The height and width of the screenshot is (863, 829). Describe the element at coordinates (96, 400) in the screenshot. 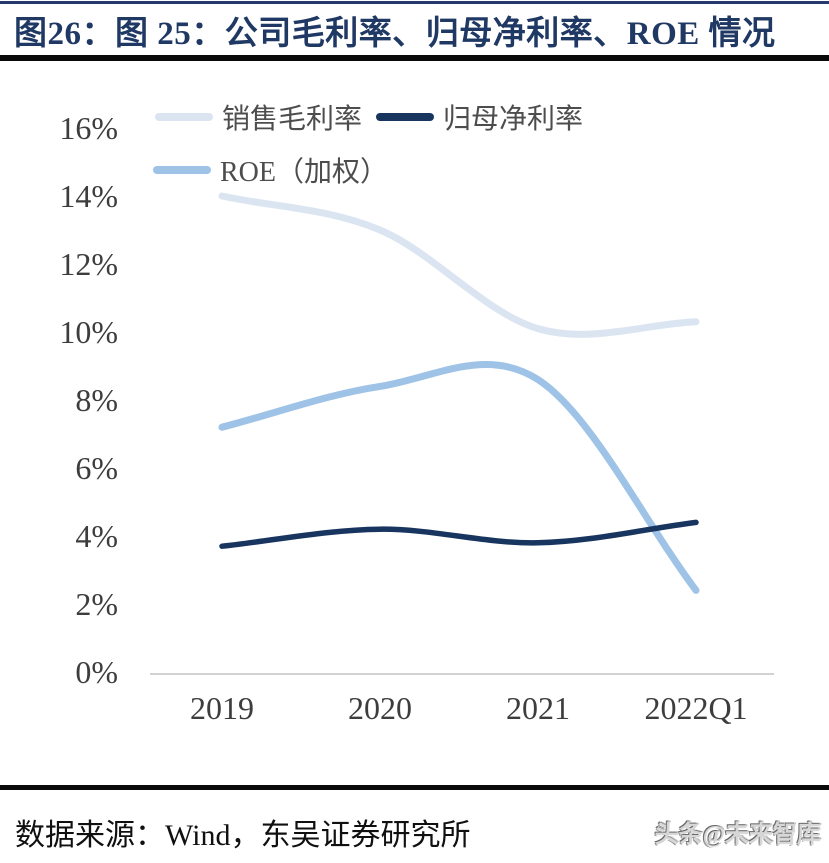

I see `y-tick-label: 8%` at that location.